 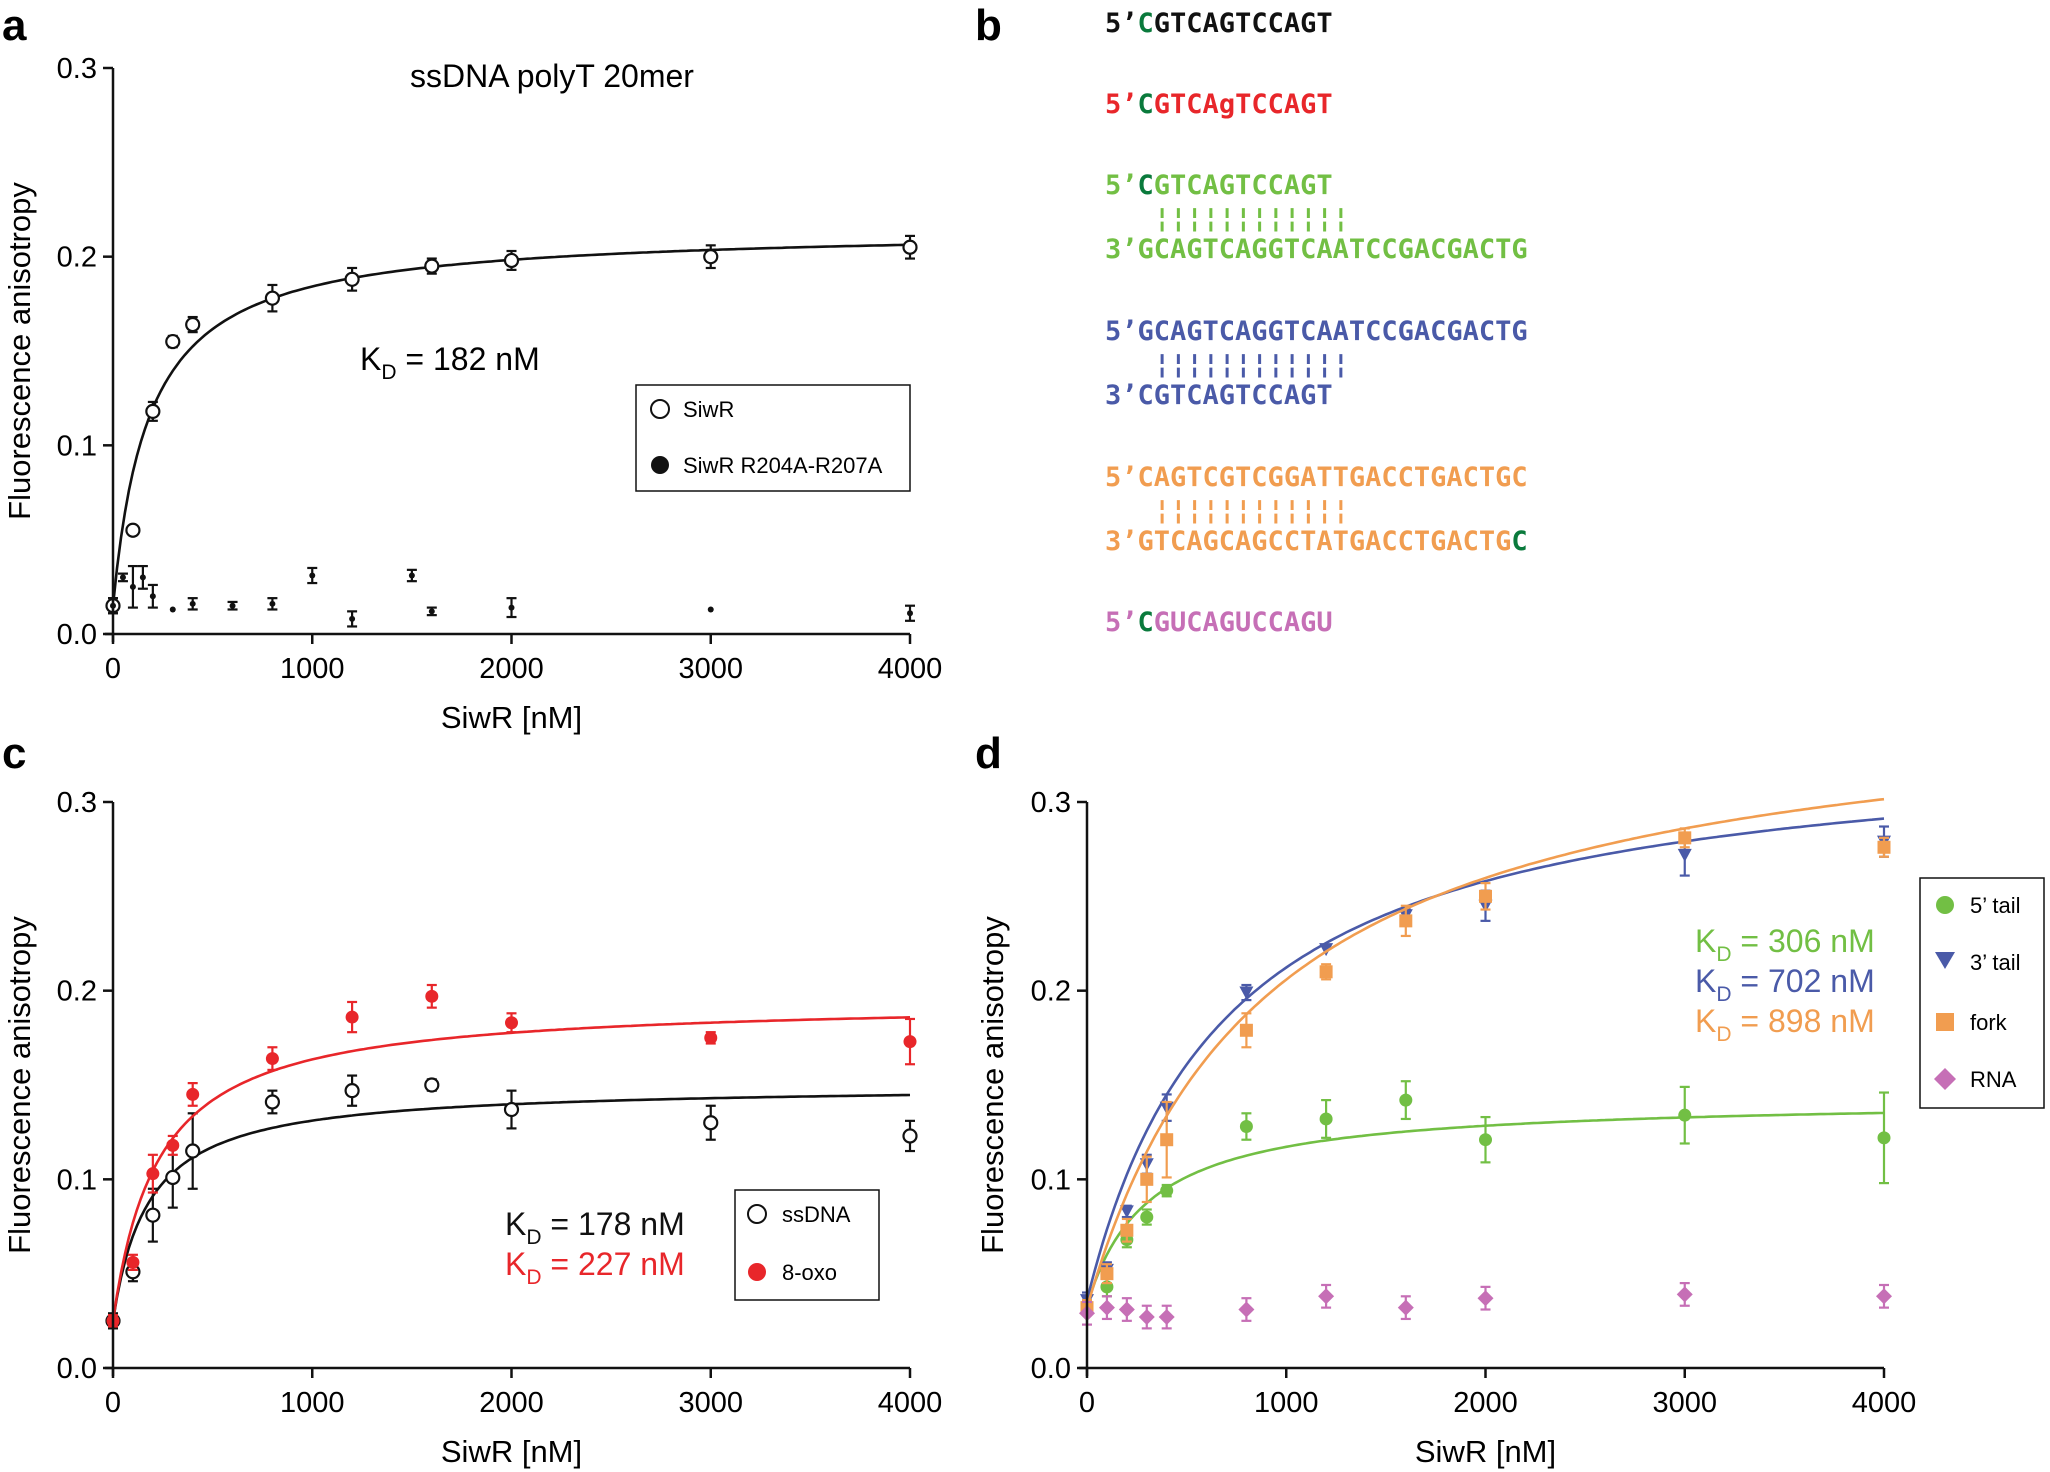 What do you see at coordinates (708, 409) in the screenshot?
I see `legend-label: SiwR` at bounding box center [708, 409].